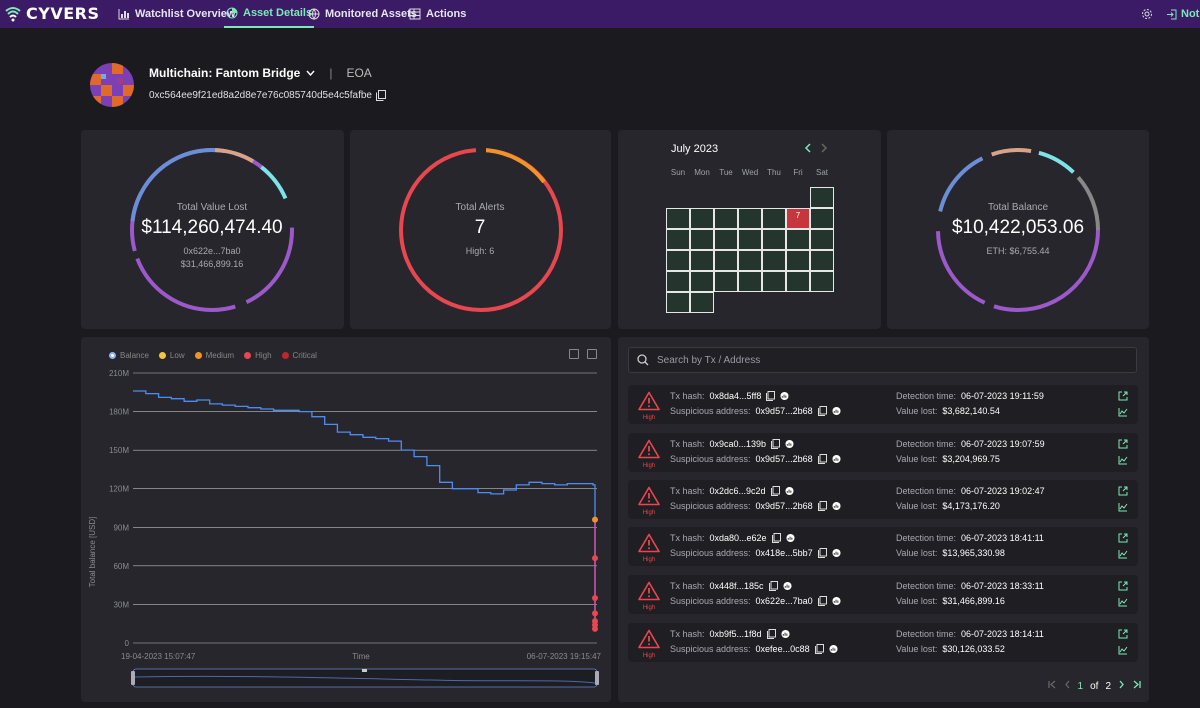 Image resolution: width=1200 pixels, height=708 pixels. I want to click on nav-asset-details: Asset Details, so click(269, 14).